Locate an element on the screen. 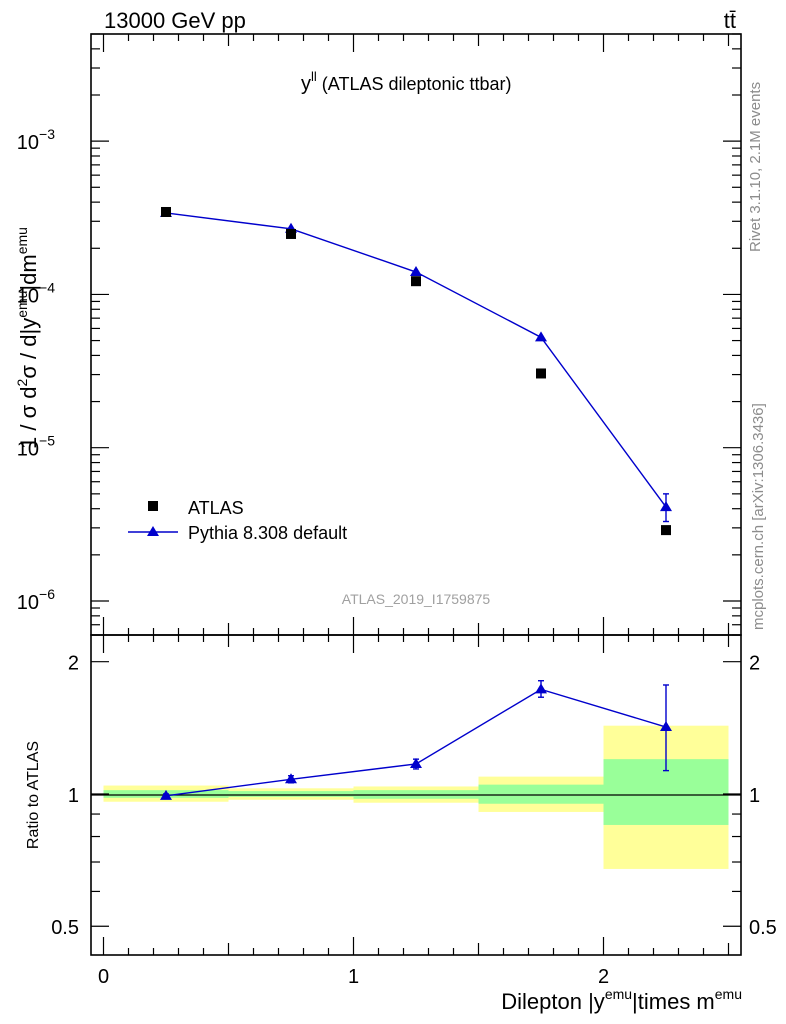 The height and width of the screenshot is (1024, 786). svg-text: 1 / σ d2σ / d|yemu|dmemu is located at coordinates (27, 338).